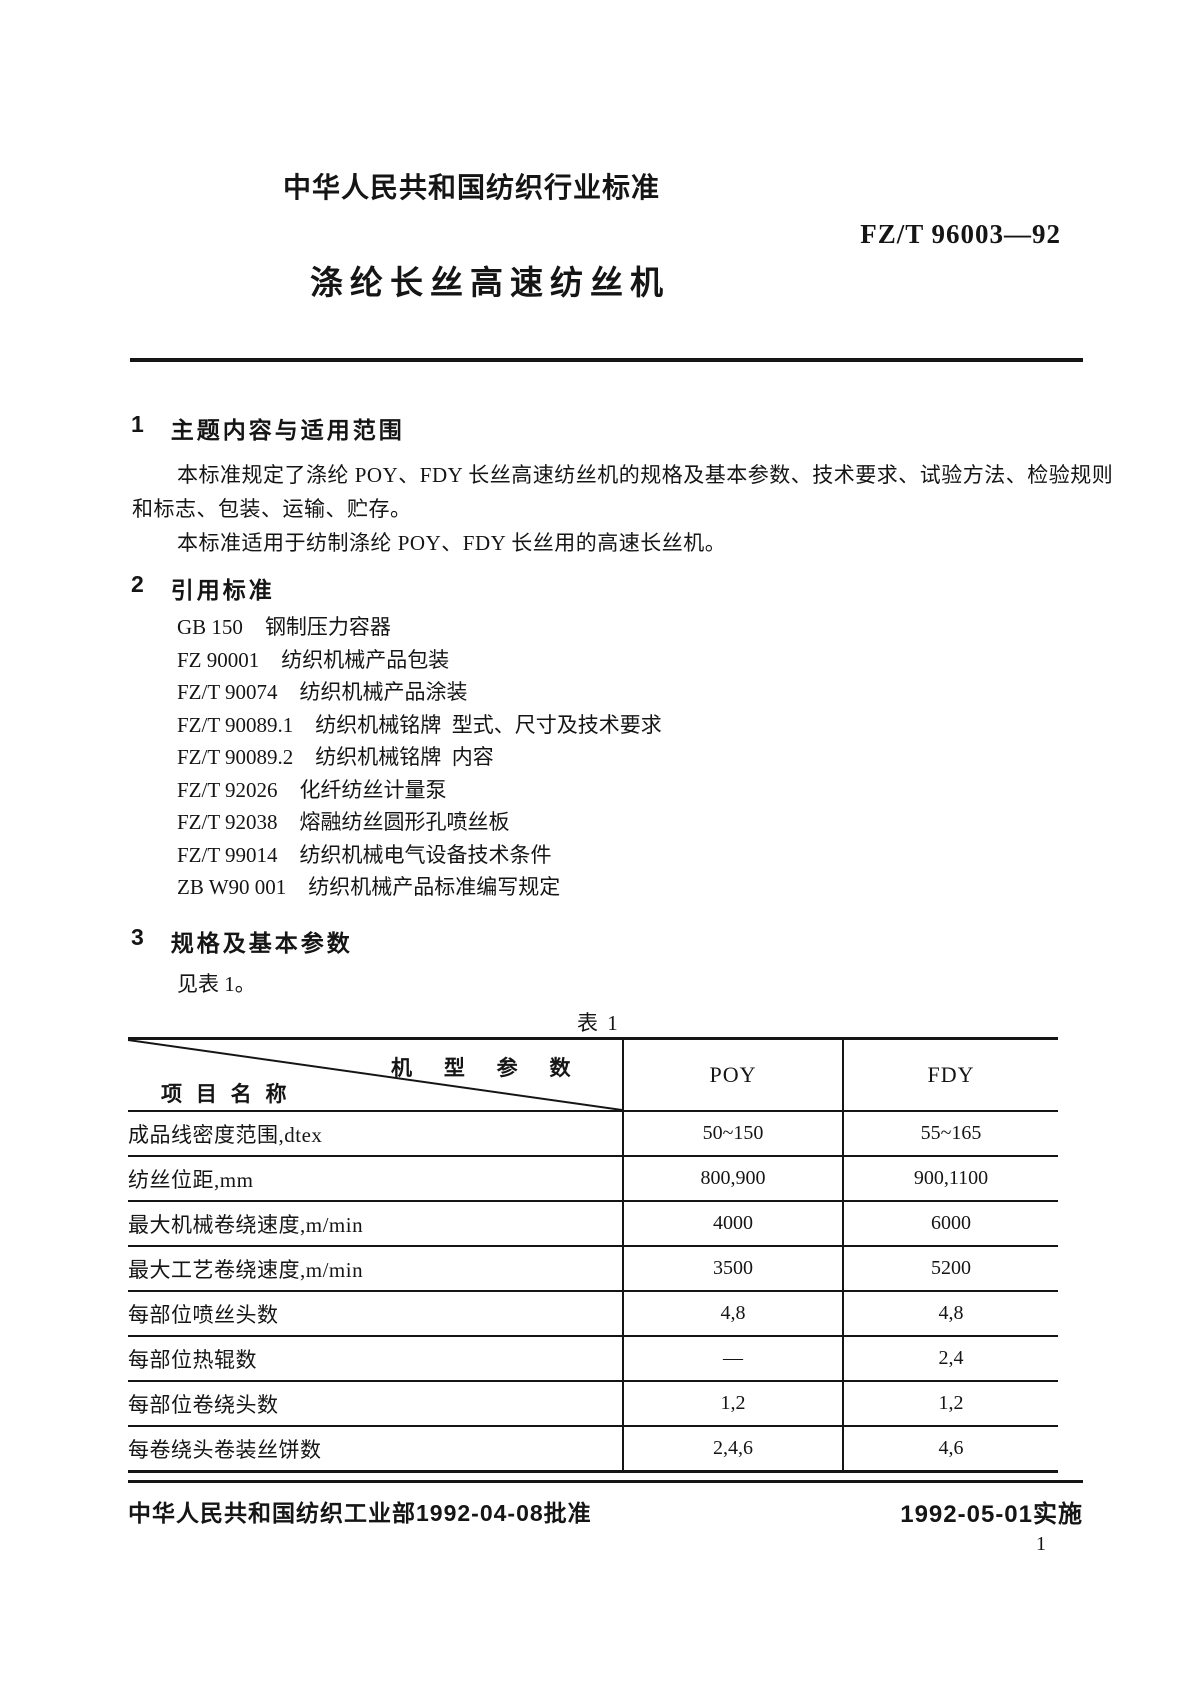 The height and width of the screenshot is (1684, 1191). I want to click on document-title: 涤纶长丝高速纺丝机, so click(490, 282).